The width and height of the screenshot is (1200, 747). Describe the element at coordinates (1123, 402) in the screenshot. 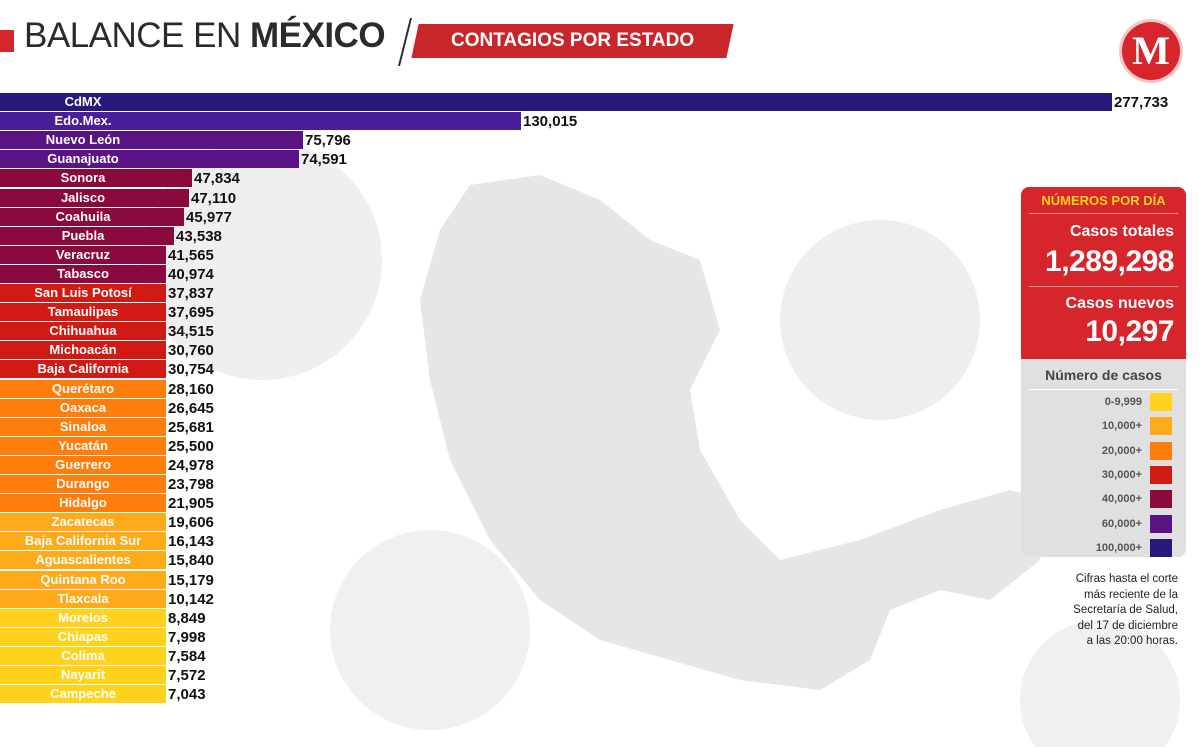

I see `legend-item-label: 0-9,999` at that location.